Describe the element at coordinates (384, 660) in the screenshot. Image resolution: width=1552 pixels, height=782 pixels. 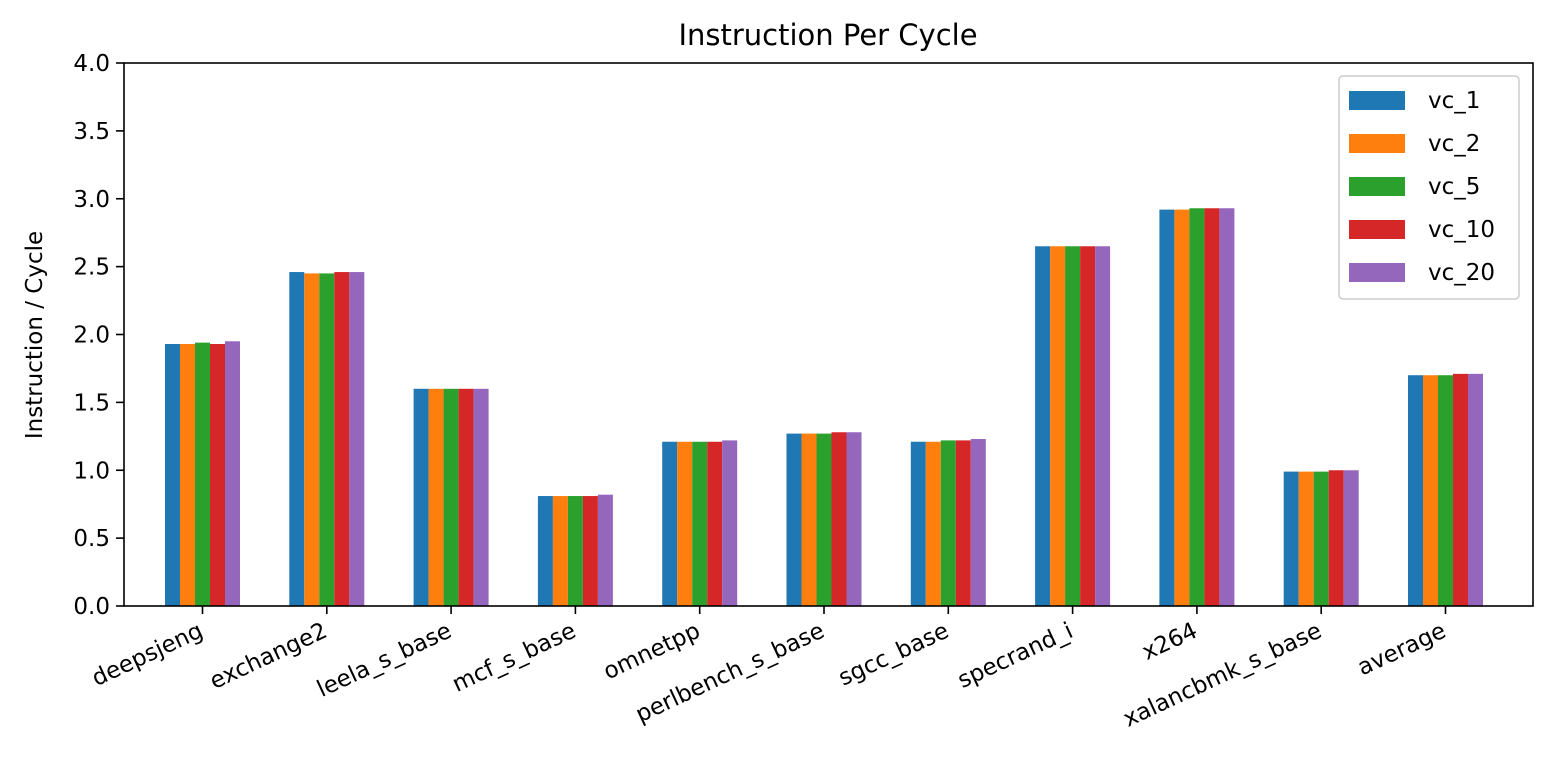
I see `x-tick-label: leela_s_base` at that location.